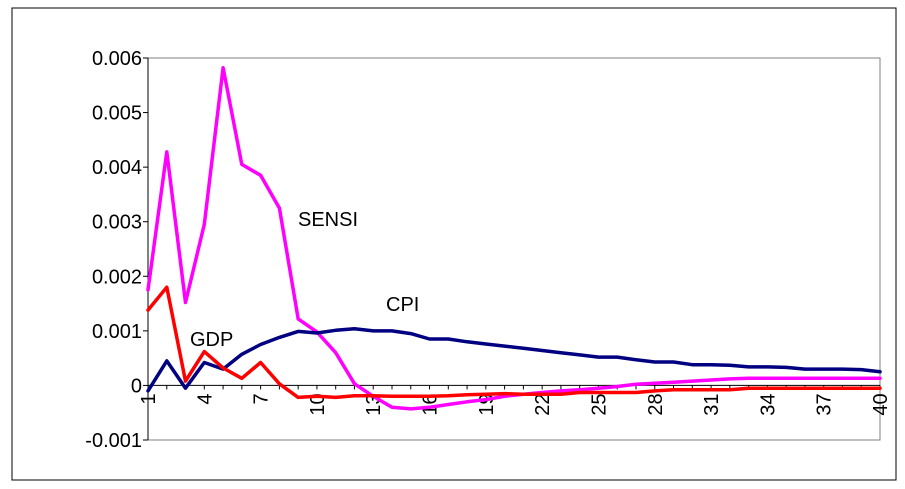  What do you see at coordinates (117, 59) in the screenshot?
I see `y-tick-label: 0.006` at bounding box center [117, 59].